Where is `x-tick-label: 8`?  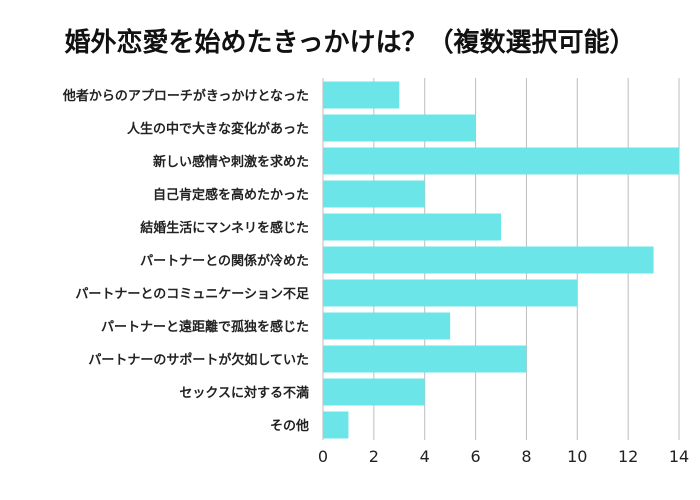
x-tick-label: 8 is located at coordinates (526, 456).